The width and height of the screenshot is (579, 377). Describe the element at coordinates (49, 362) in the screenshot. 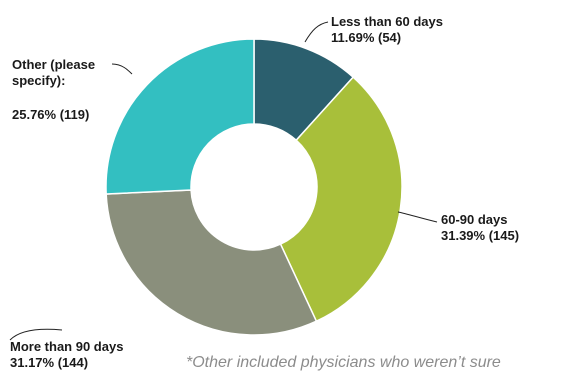

I see `slice-value: 31.17% (144)` at that location.